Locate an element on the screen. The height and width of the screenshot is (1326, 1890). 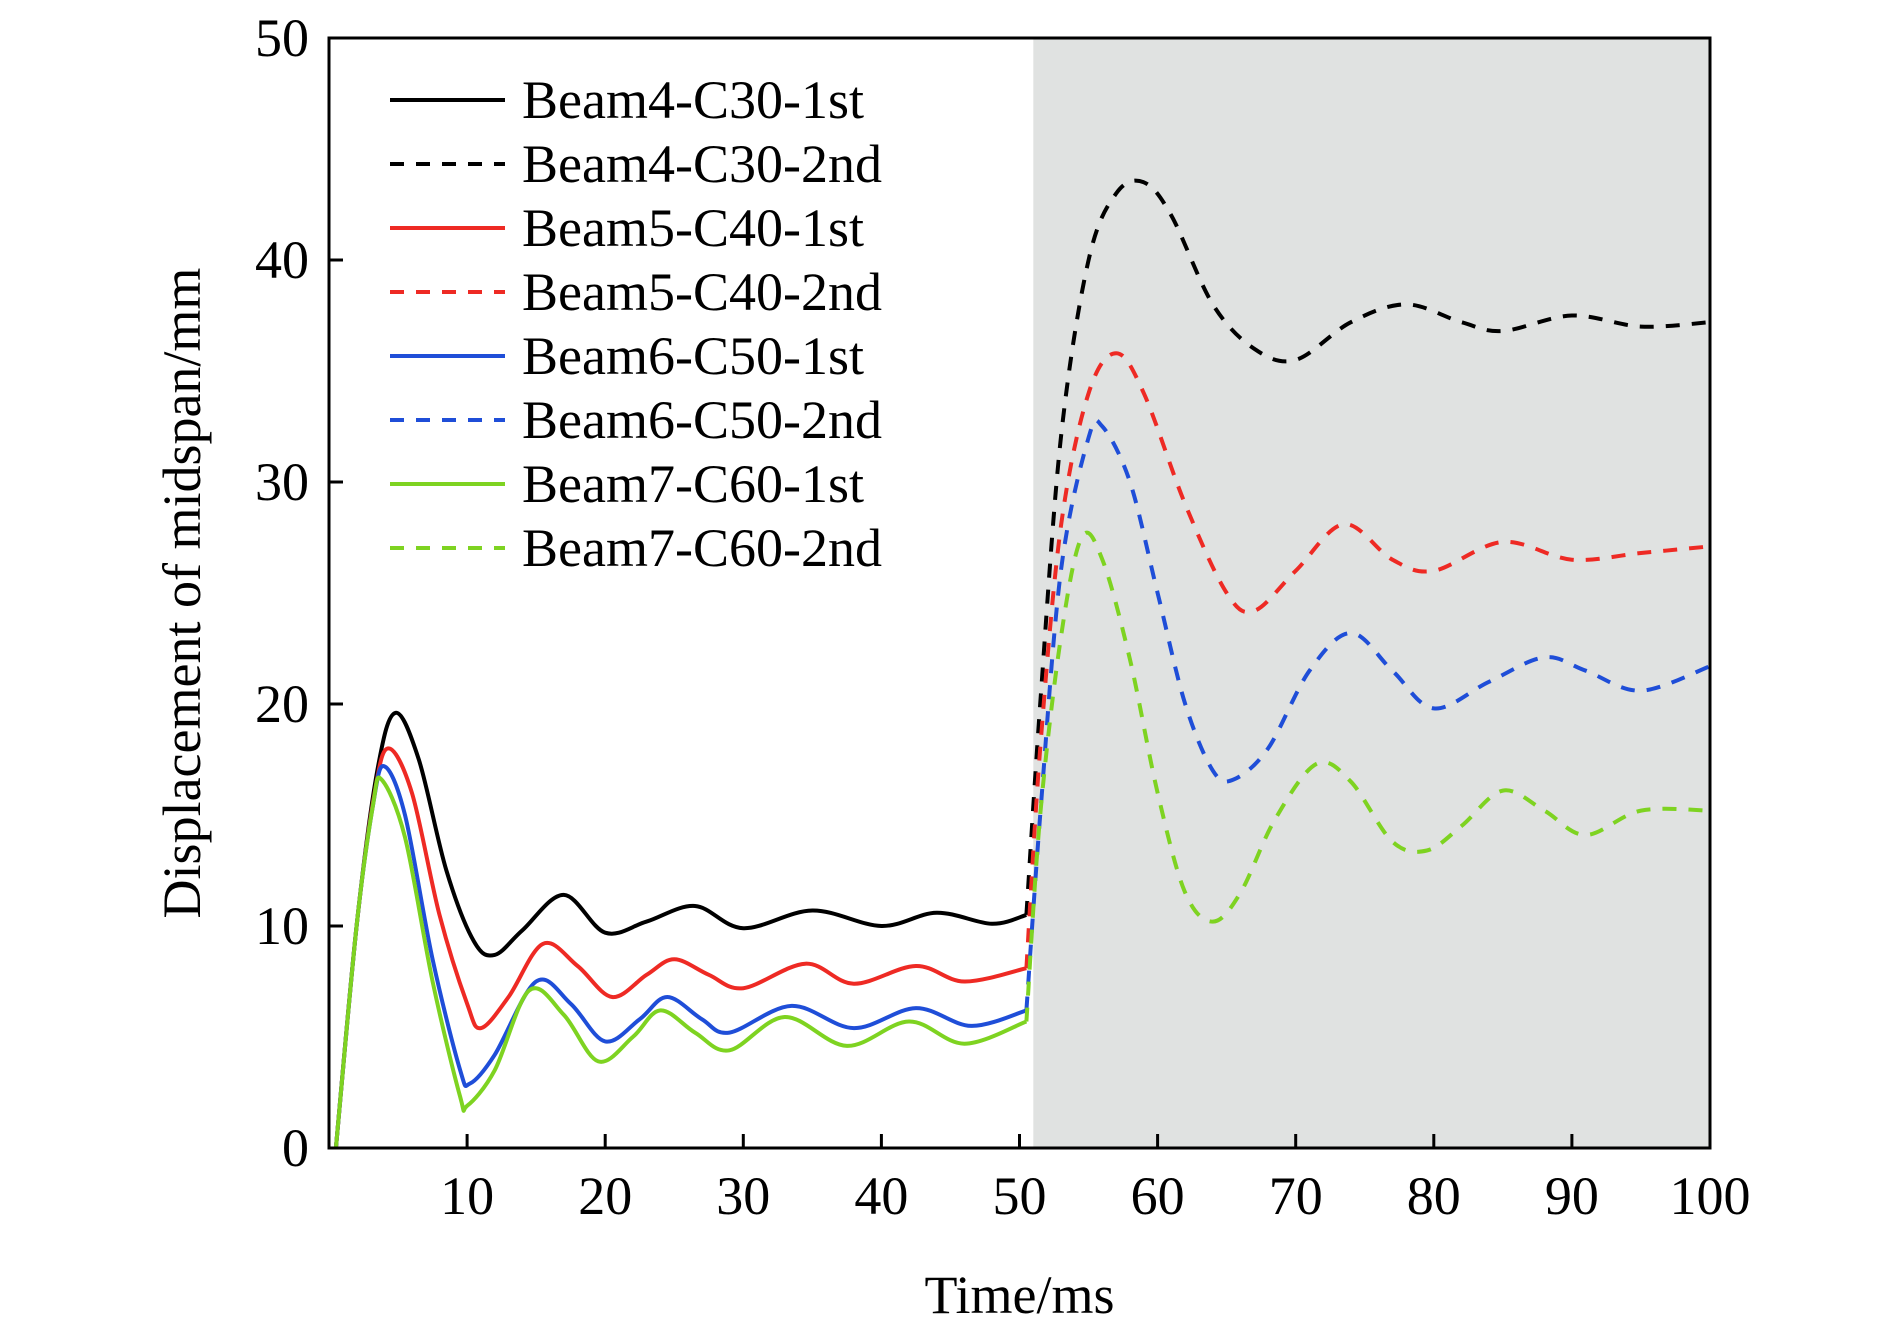
y-tick-label: 50 is located at coordinates (282, 38).